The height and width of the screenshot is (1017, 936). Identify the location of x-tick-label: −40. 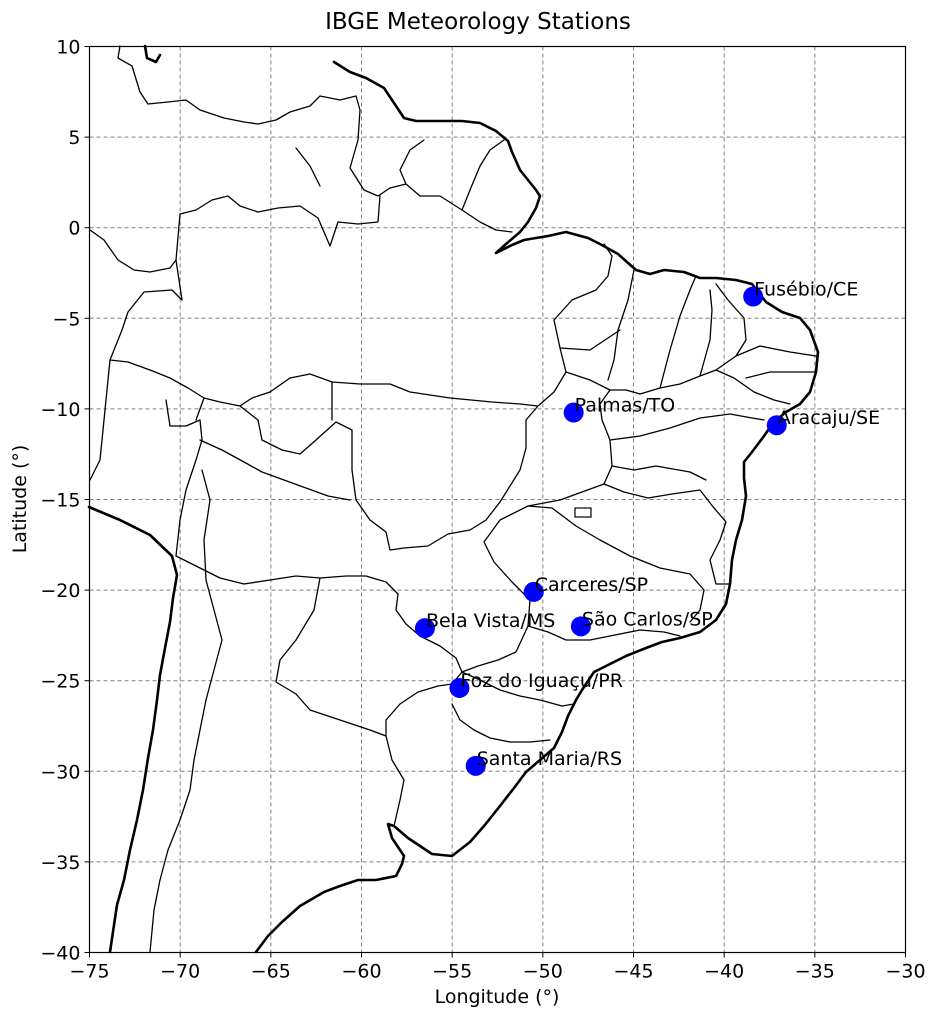
(724, 972).